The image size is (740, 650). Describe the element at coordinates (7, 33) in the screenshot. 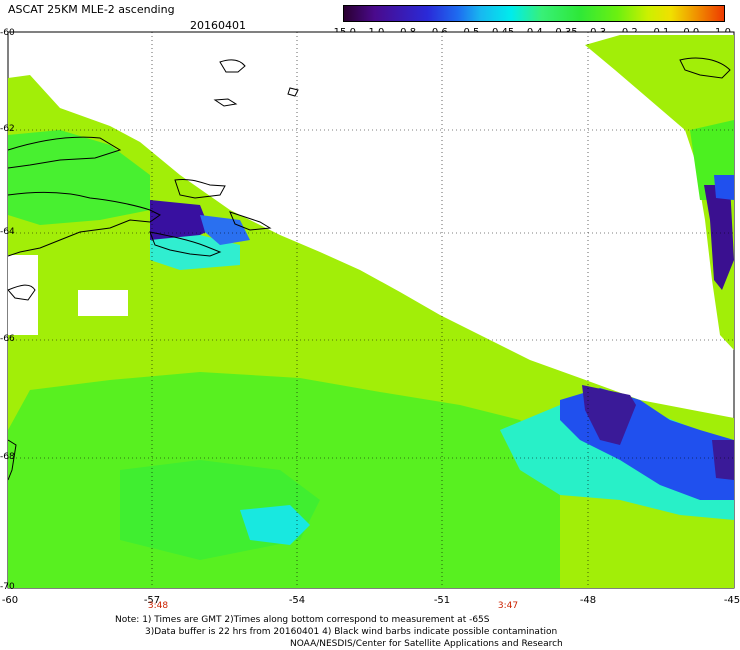

I see `latitude-label: -60` at that location.